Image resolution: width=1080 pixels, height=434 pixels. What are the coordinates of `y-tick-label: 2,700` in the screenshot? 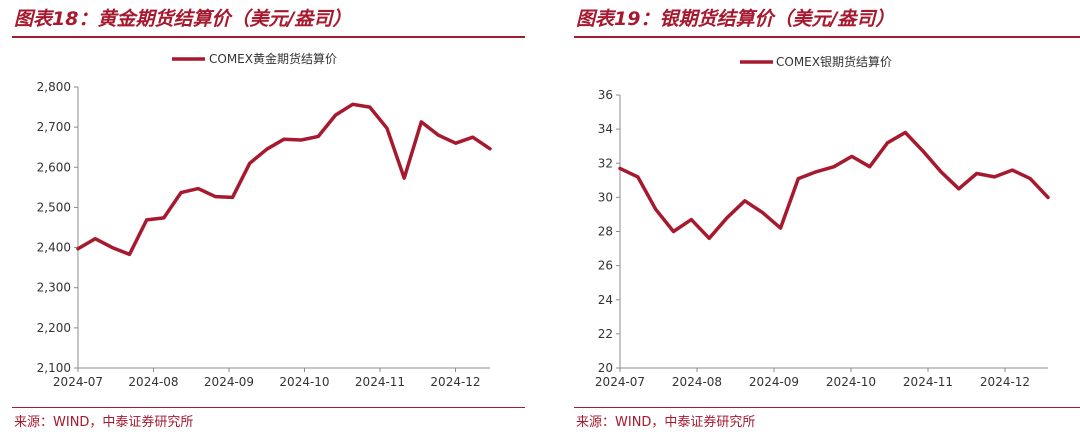 It's located at (54, 127).